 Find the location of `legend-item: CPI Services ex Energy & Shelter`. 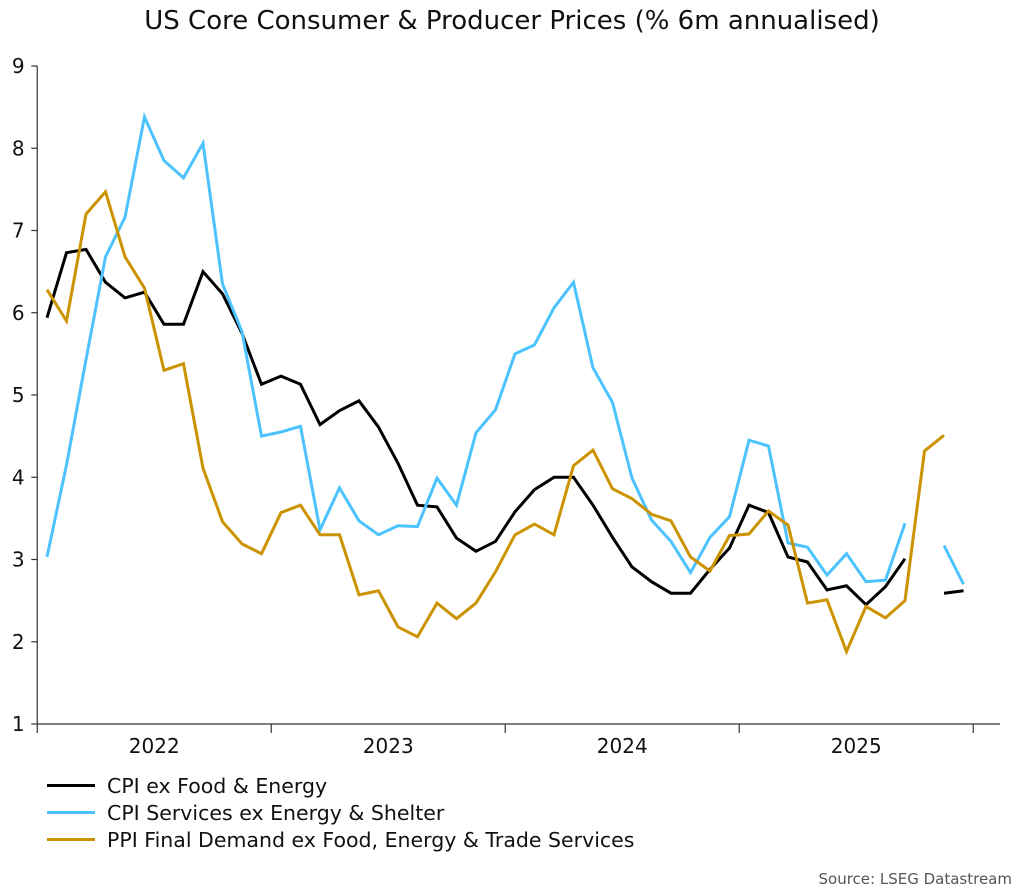

legend-item: CPI Services ex Energy & Shelter is located at coordinates (340, 812).